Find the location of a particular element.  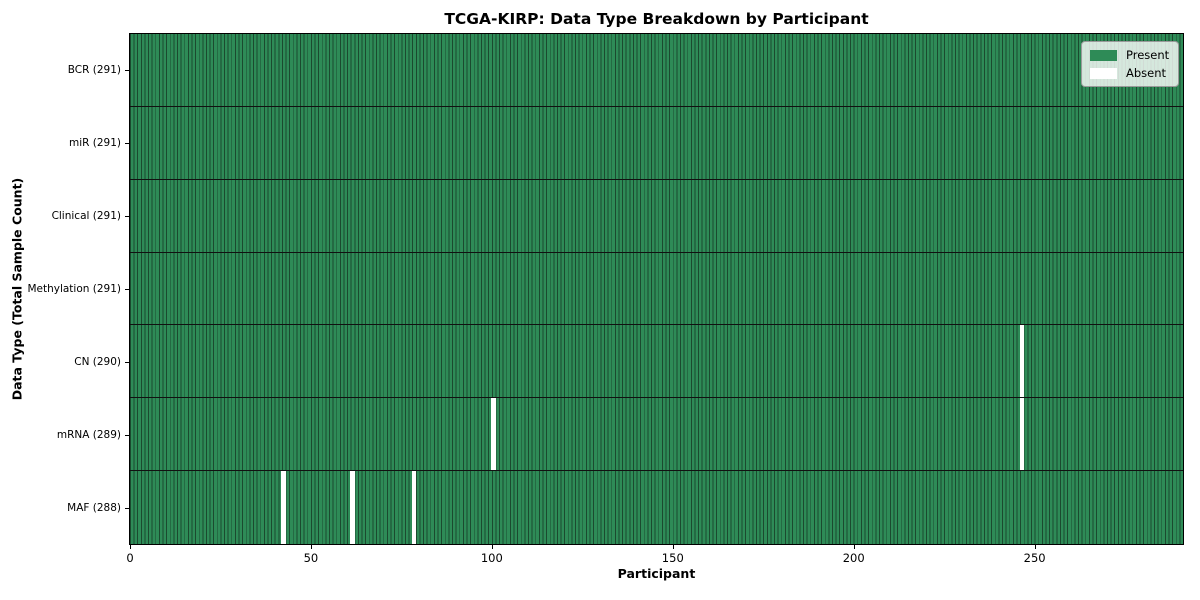

y-tick-label-mrna: mRNA (289) is located at coordinates (88, 434).